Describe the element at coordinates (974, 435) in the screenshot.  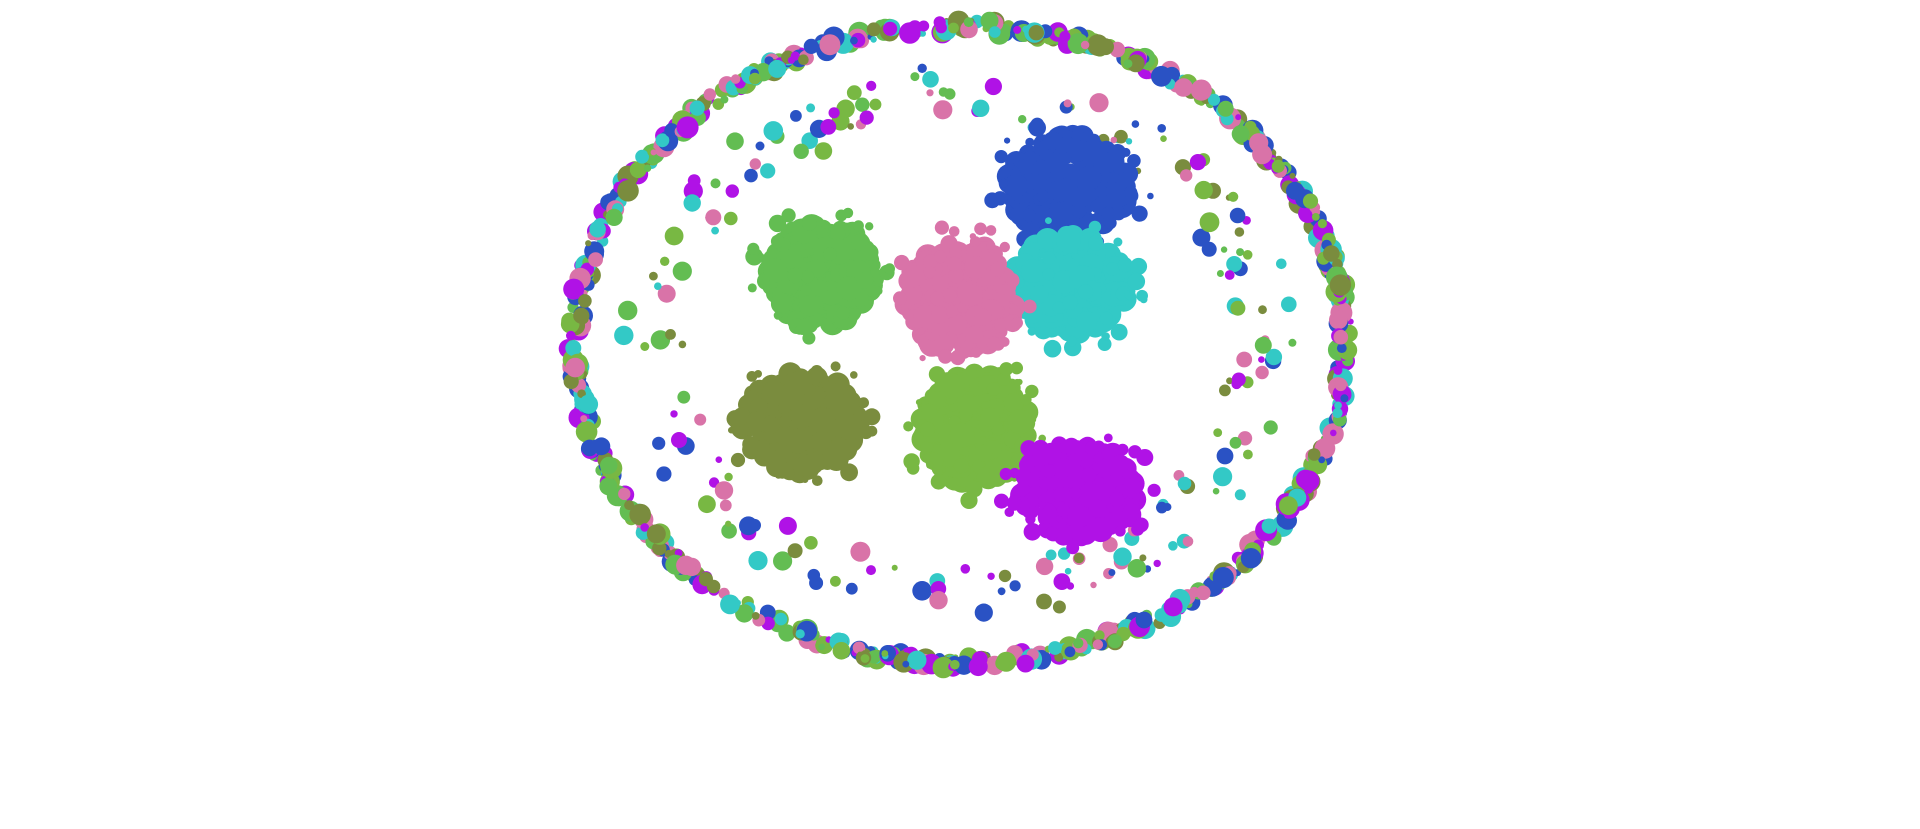
I see `cluster-light-green` at that location.